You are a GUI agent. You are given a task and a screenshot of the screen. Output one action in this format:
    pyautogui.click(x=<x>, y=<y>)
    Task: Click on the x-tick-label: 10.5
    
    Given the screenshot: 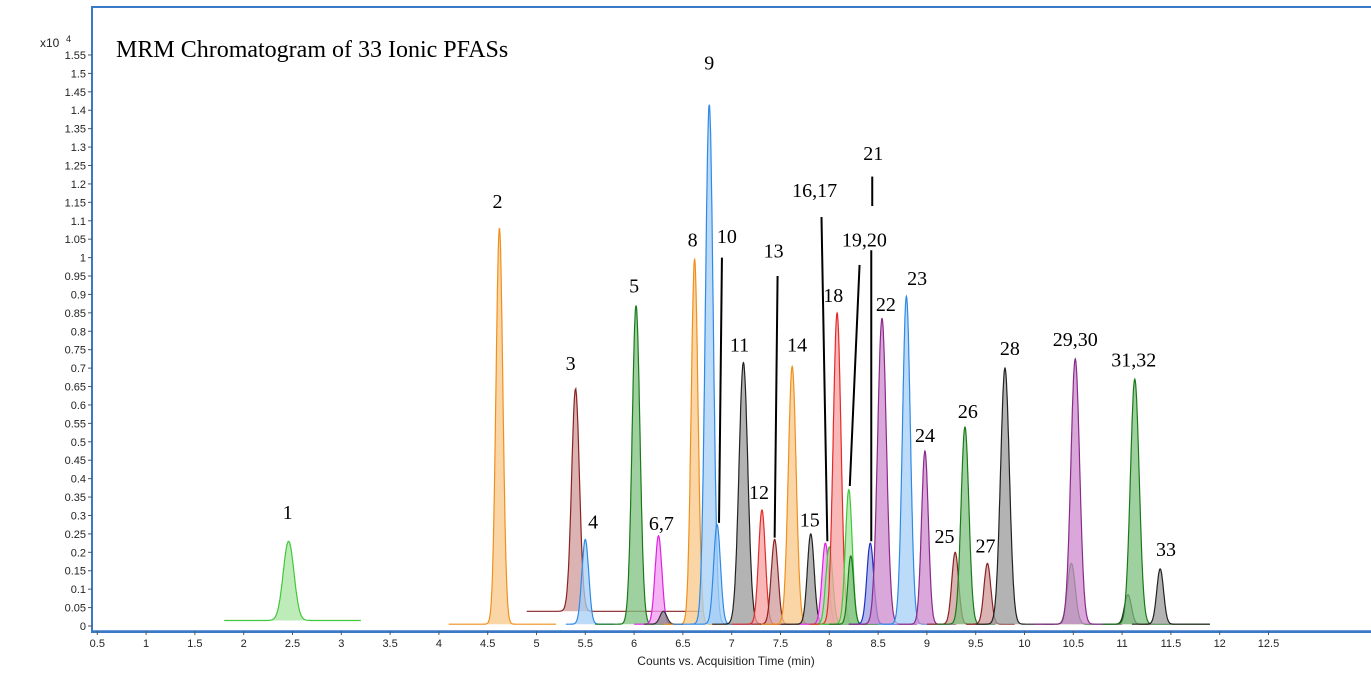 What is the action you would take?
    pyautogui.click(x=1073, y=644)
    